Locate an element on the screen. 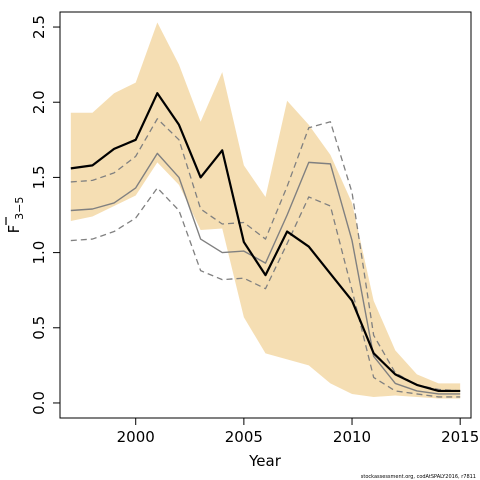 This screenshot has height=480, width=480. y-tick-label: 0.0 is located at coordinates (39, 403).